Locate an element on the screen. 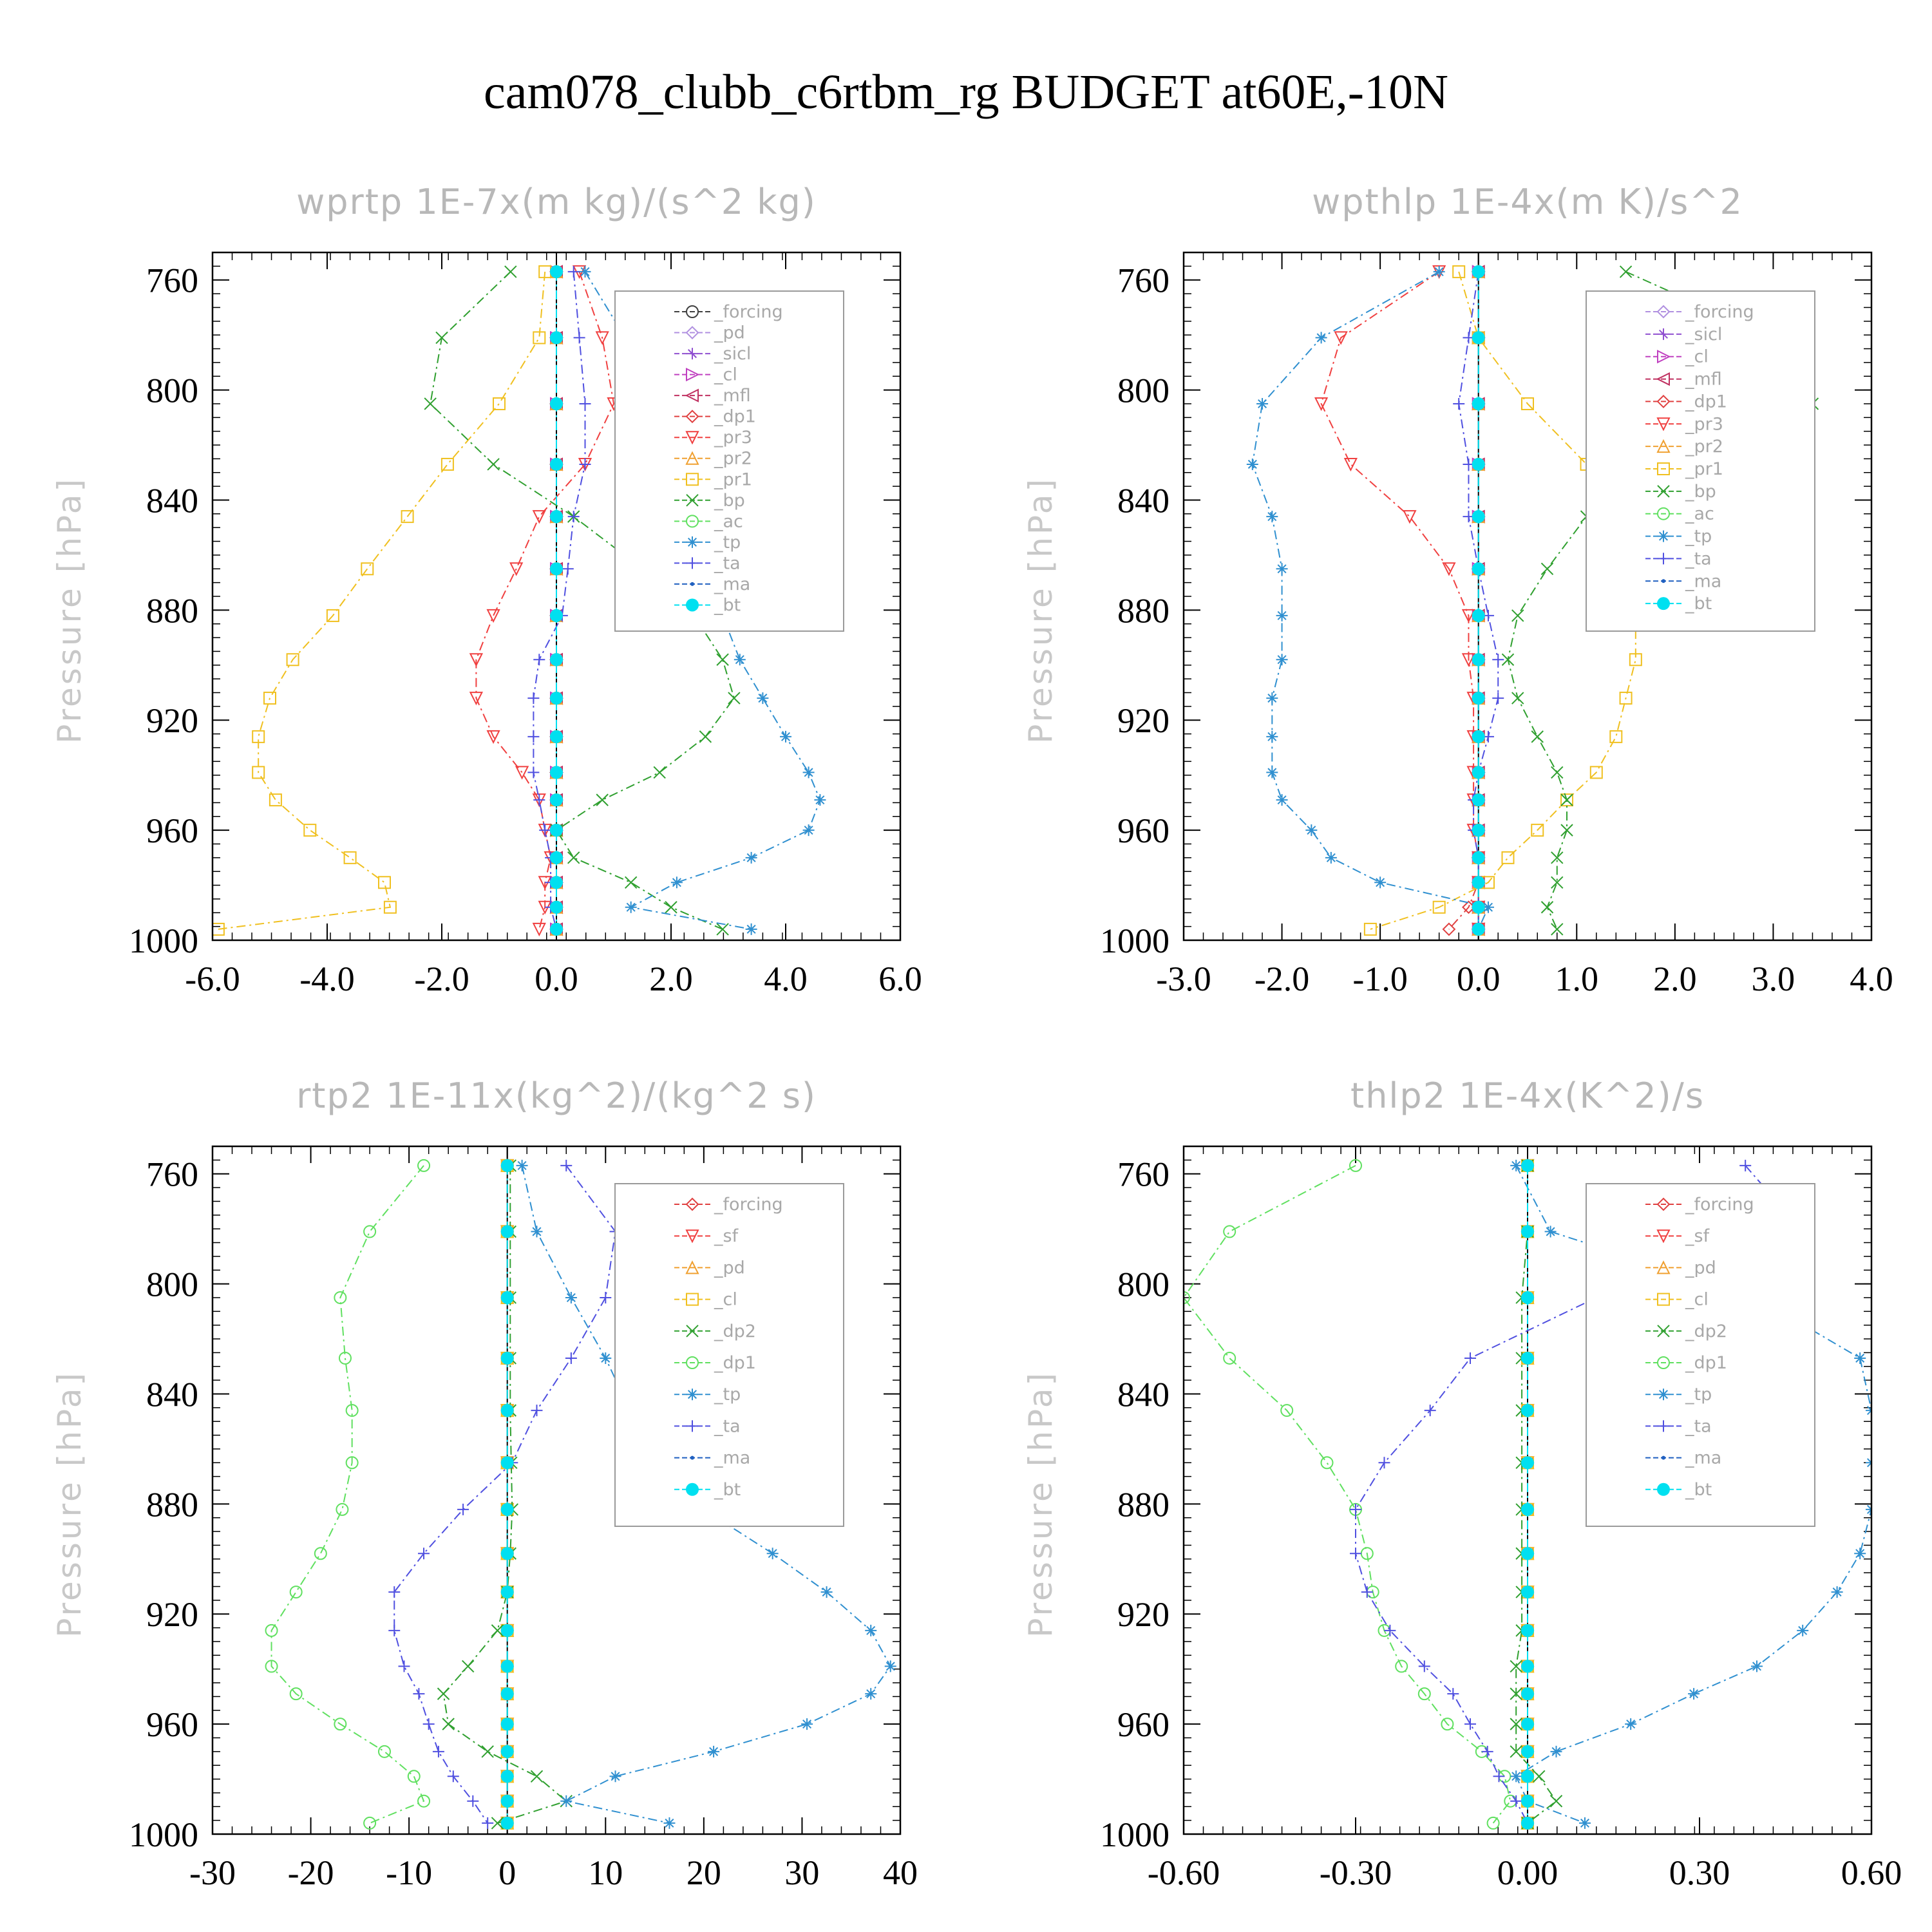 This screenshot has height=1932, width=1932. legend-label: _cl is located at coordinates (725, 375).